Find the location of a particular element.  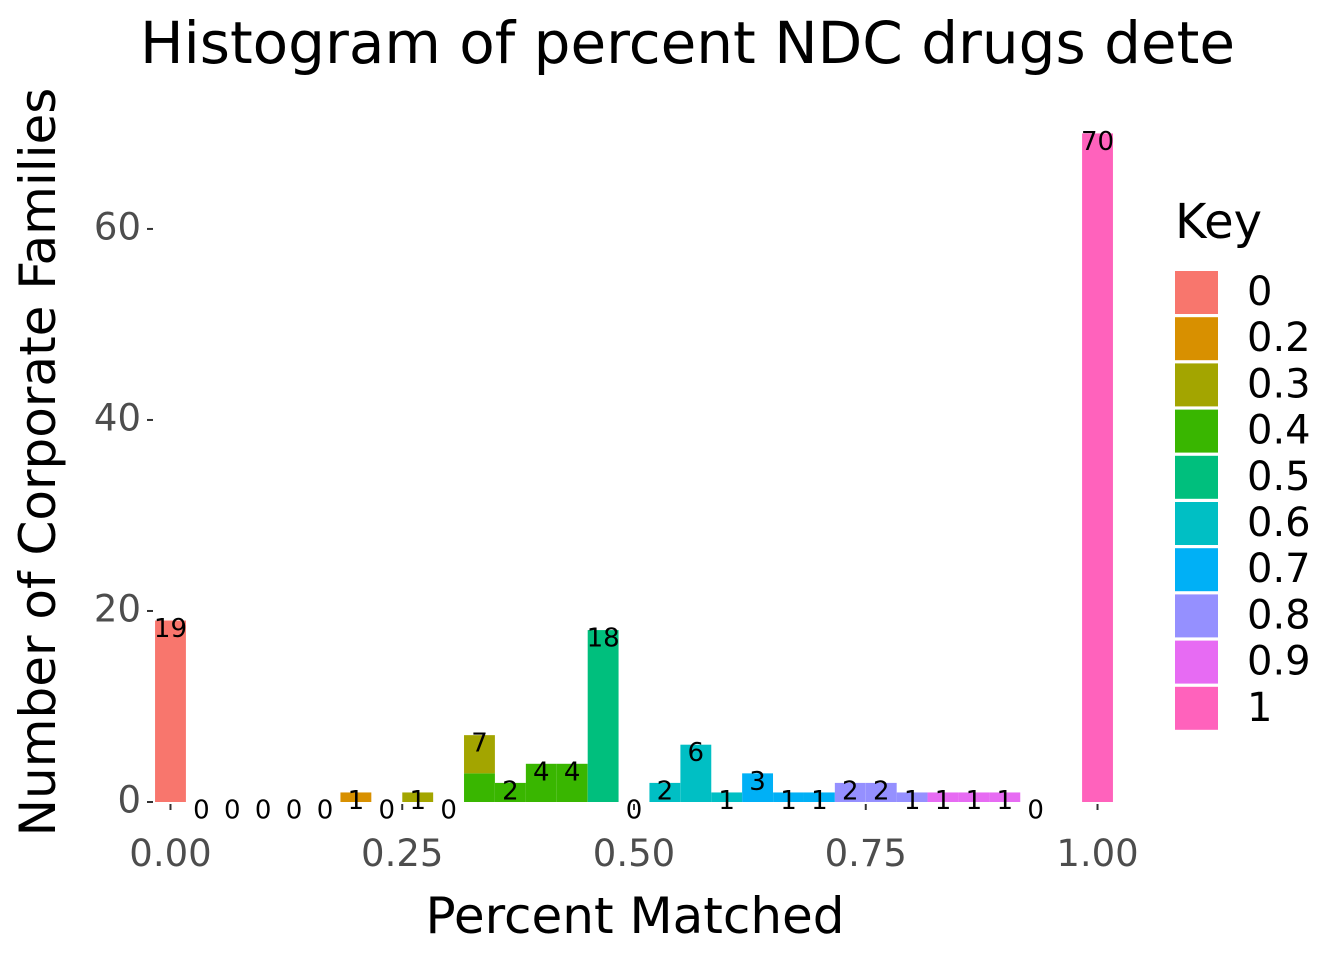

bar-count-label-20: 1 is located at coordinates (788, 801).